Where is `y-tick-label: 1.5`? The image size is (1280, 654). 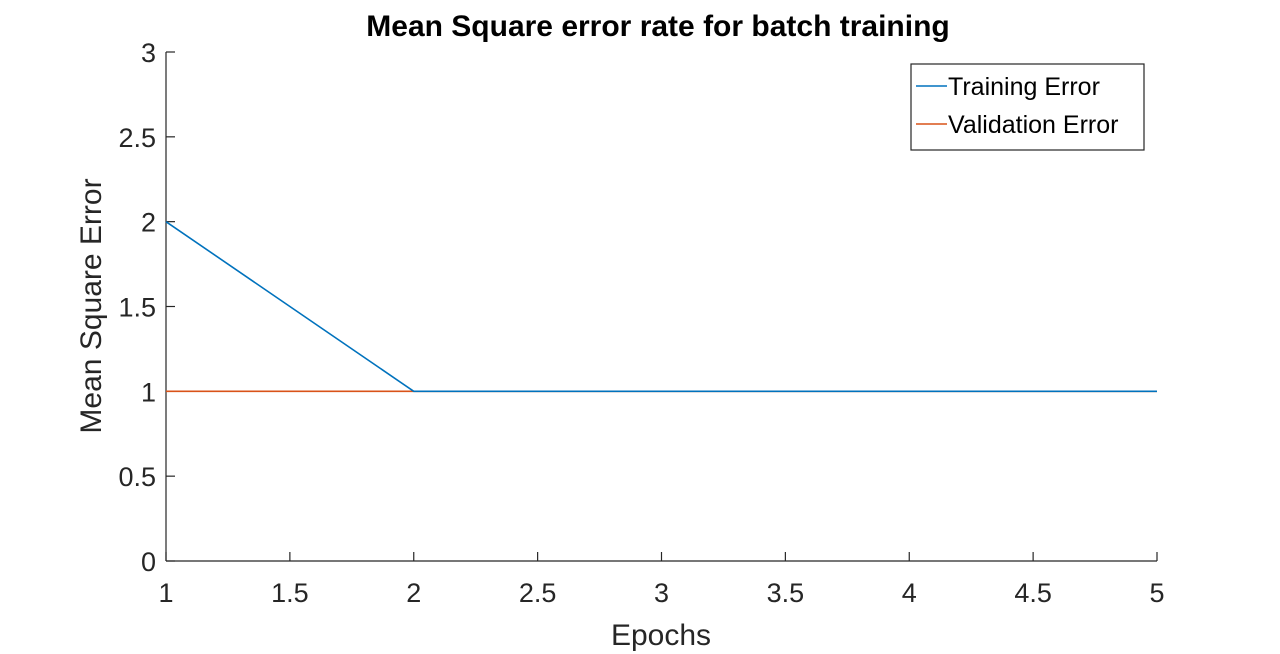
y-tick-label: 1.5 is located at coordinates (137, 308).